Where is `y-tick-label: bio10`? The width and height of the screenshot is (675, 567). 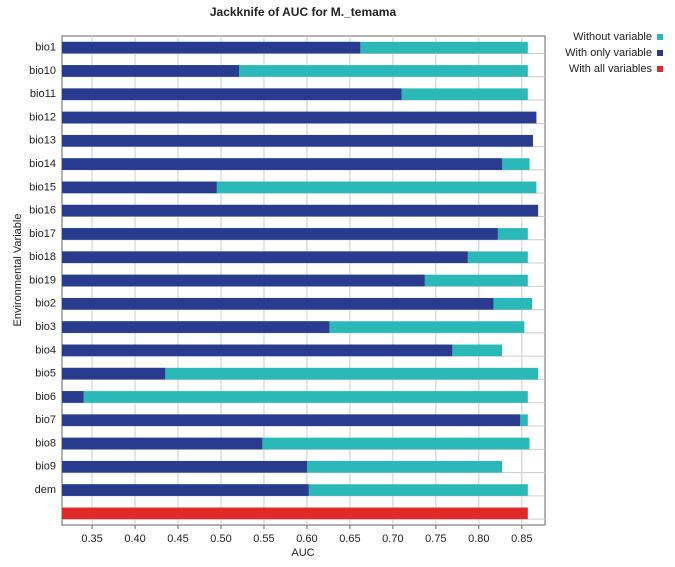
y-tick-label: bio10 is located at coordinates (42, 71).